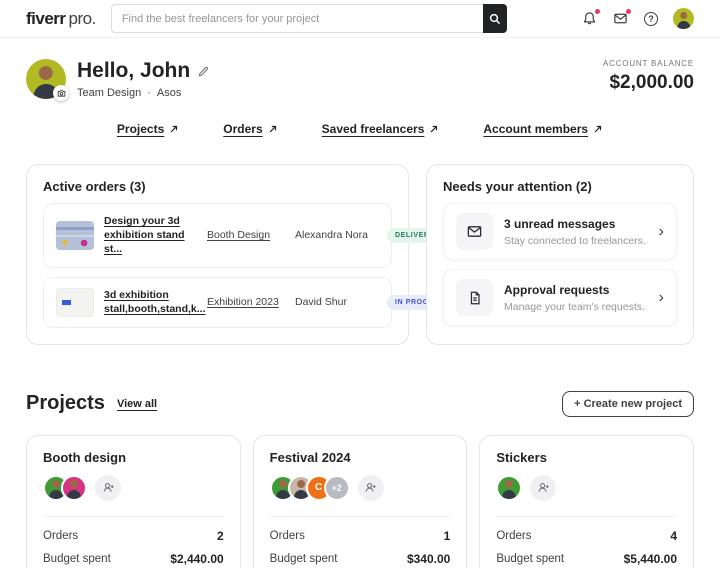 The height and width of the screenshot is (568, 720). What do you see at coordinates (331, 235) in the screenshot?
I see `order-freelancer-name: Alexandra Nora` at bounding box center [331, 235].